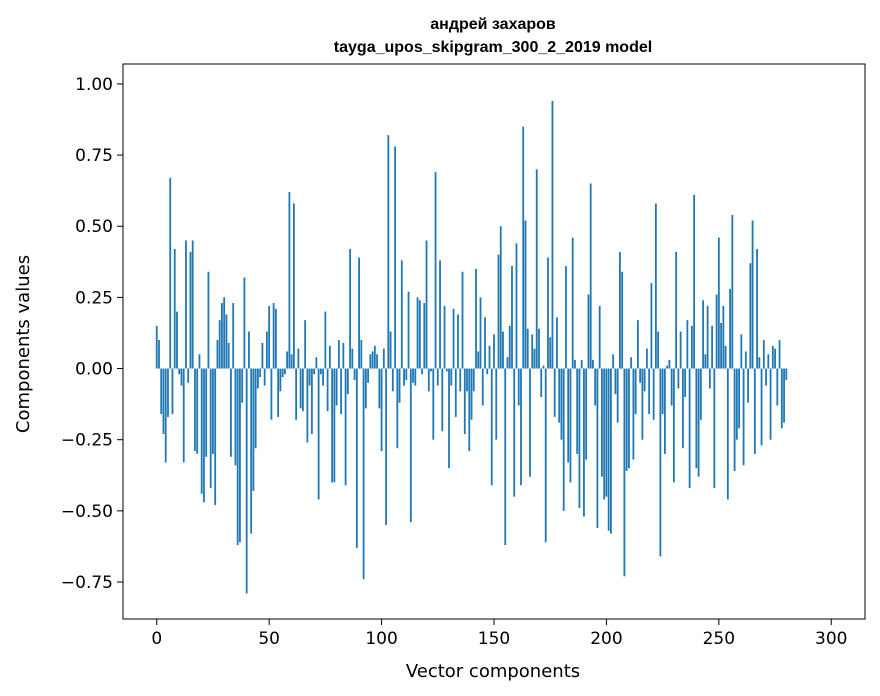  What do you see at coordinates (87, 583) in the screenshot?
I see `y-tick-label: −0.75` at bounding box center [87, 583].